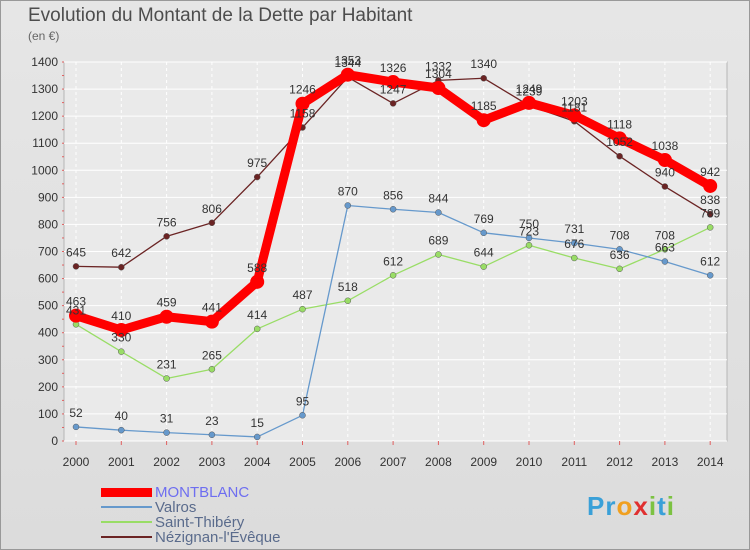  Describe the element at coordinates (258, 423) in the screenshot. I see `data-label: 15` at that location.